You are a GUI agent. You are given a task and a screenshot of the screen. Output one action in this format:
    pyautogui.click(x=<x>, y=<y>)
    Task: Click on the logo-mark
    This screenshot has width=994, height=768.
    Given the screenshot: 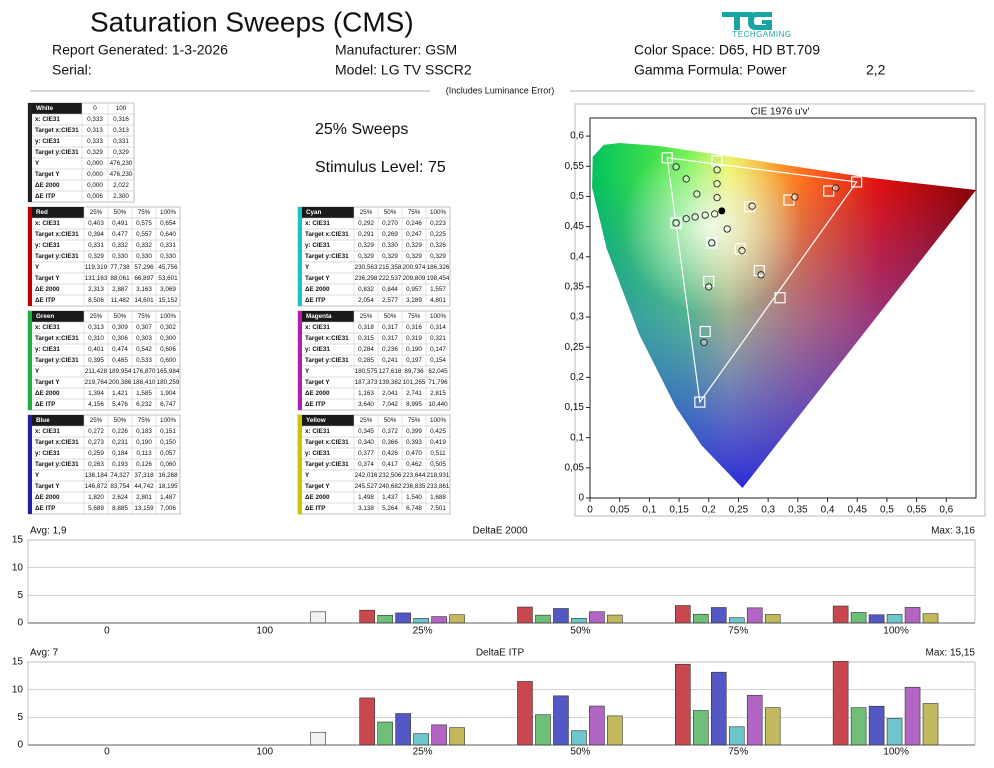 What is the action you would take?
    pyautogui.click(x=760, y=21)
    